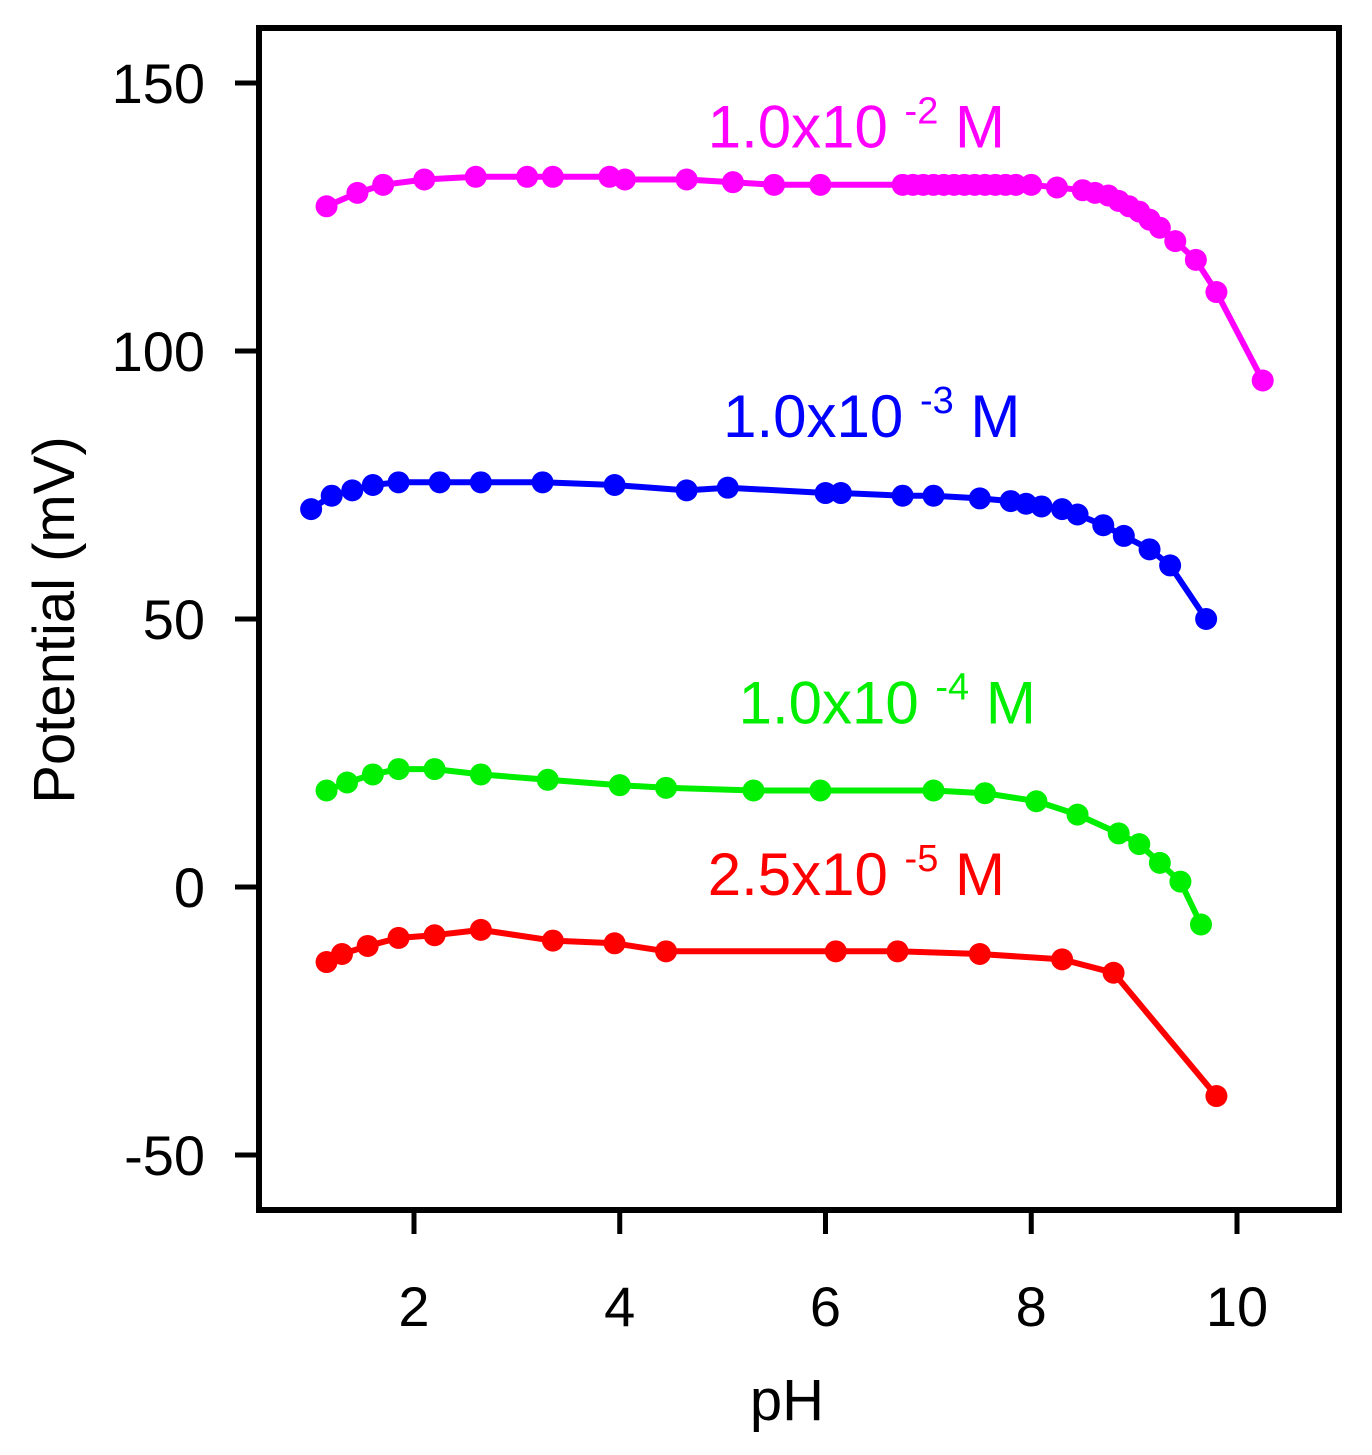 The height and width of the screenshot is (1455, 1372). What do you see at coordinates (54, 619) in the screenshot?
I see `y-axis-title: Potential (mV)` at bounding box center [54, 619].